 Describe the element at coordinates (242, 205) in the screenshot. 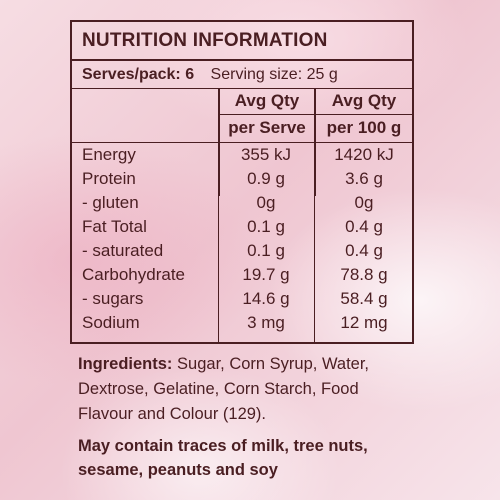

I see `nutrient-row-gluten: - gluten 0g 0g` at that location.